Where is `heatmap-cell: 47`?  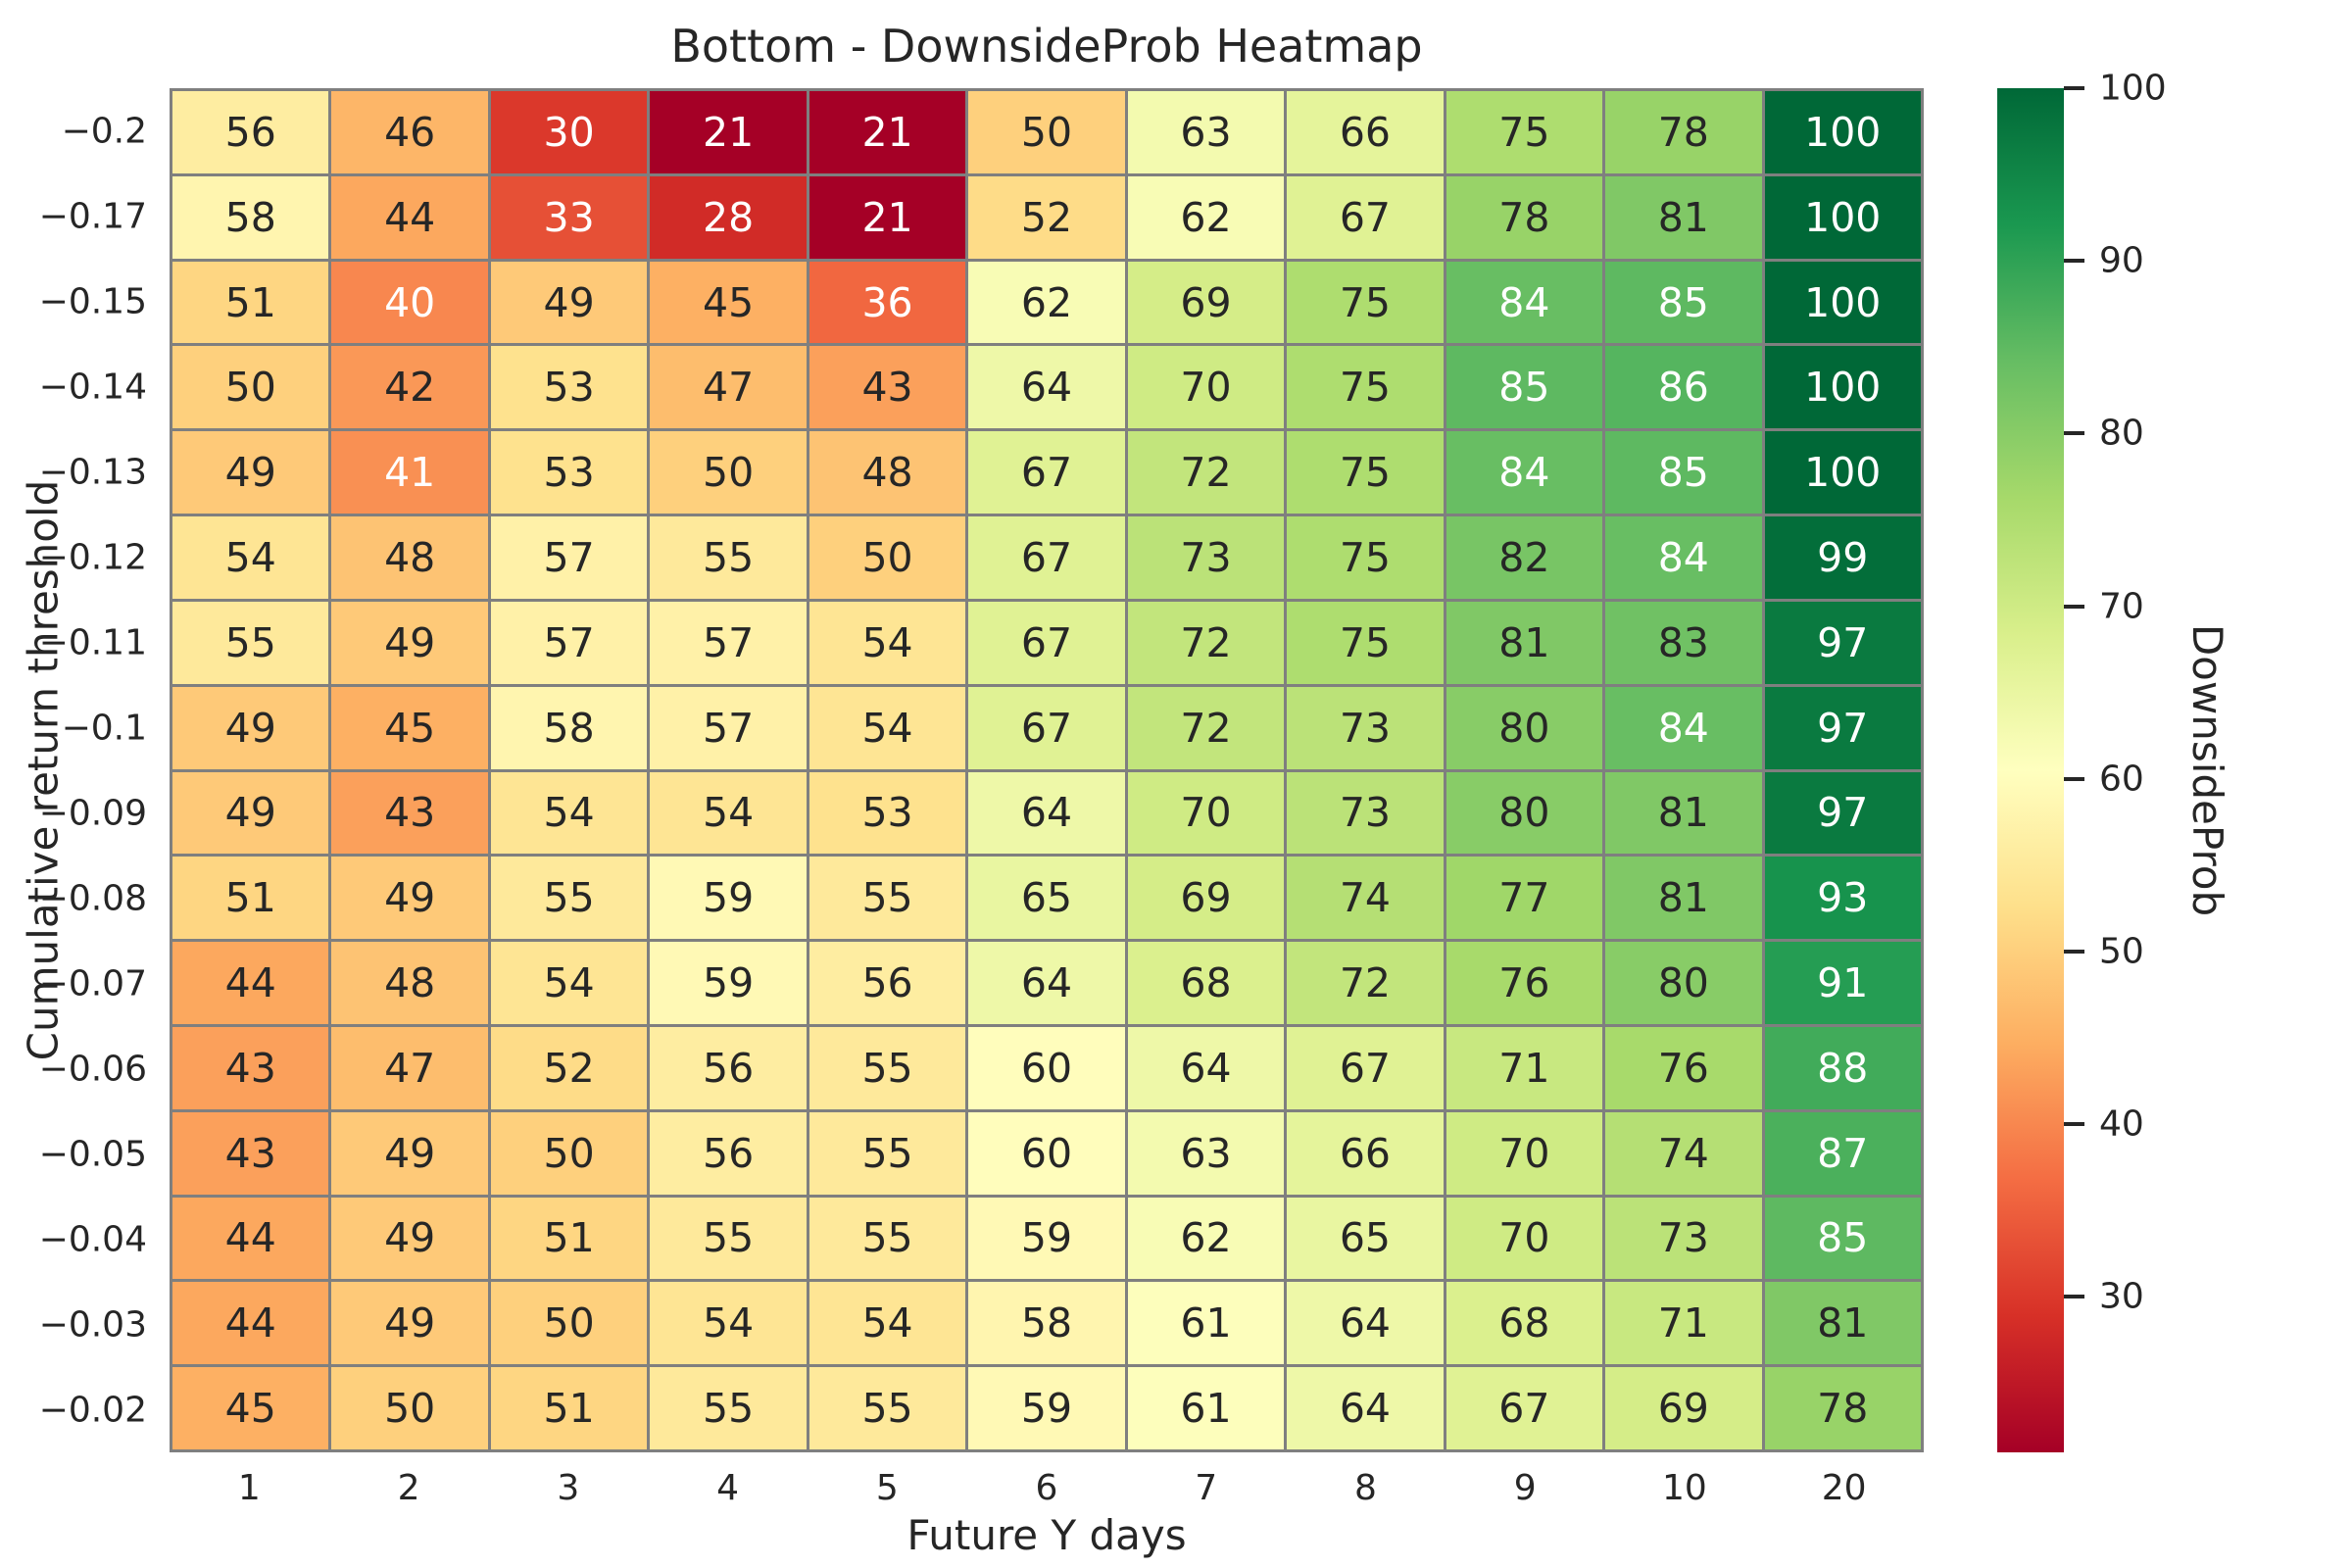 heatmap-cell: 47 is located at coordinates (728, 387).